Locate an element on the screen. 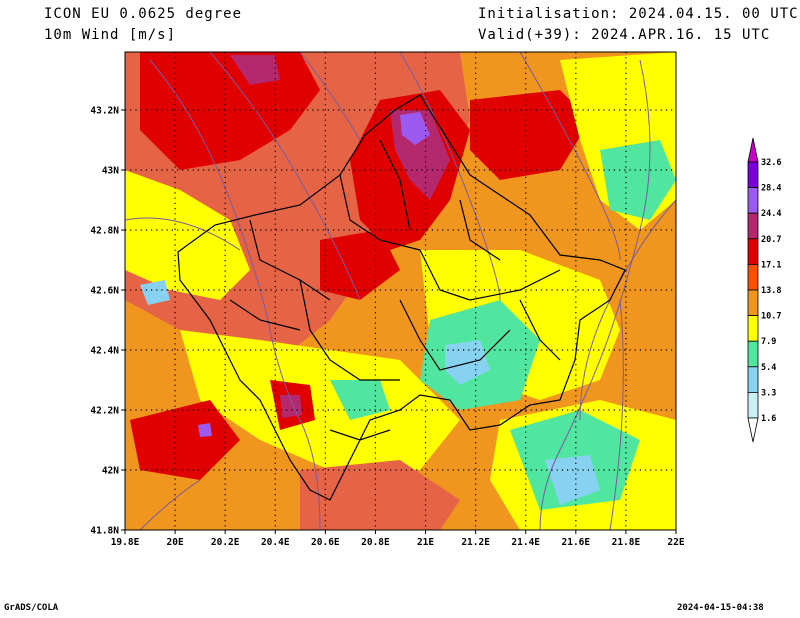 This screenshot has height=618, width=800. field-storm-nw is located at coordinates (255, 70).